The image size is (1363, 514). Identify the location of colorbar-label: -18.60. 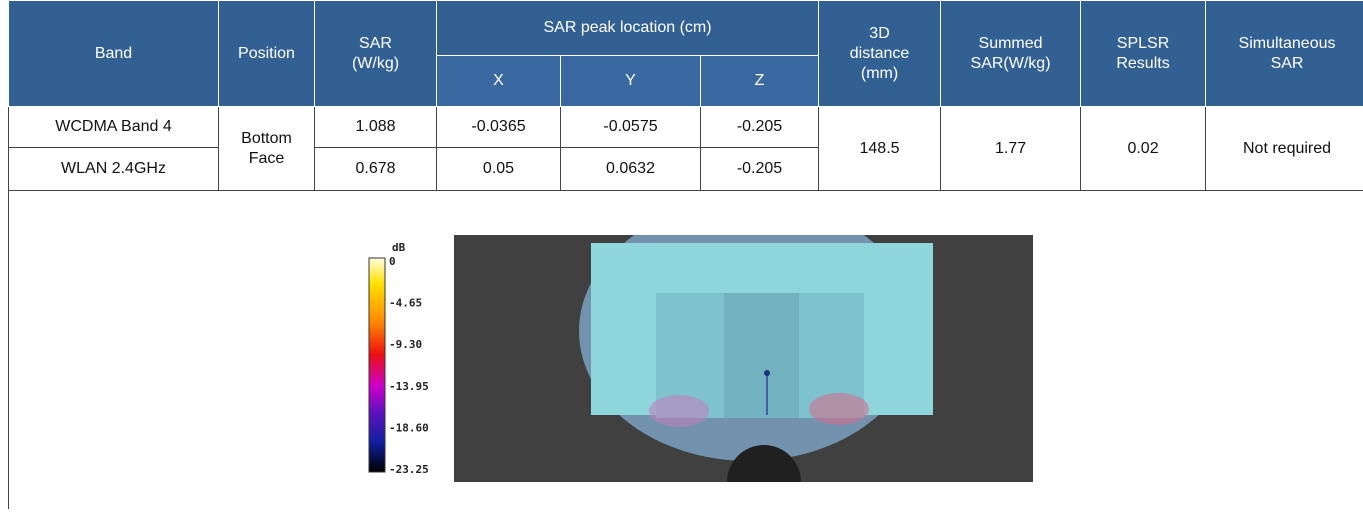
(409, 427).